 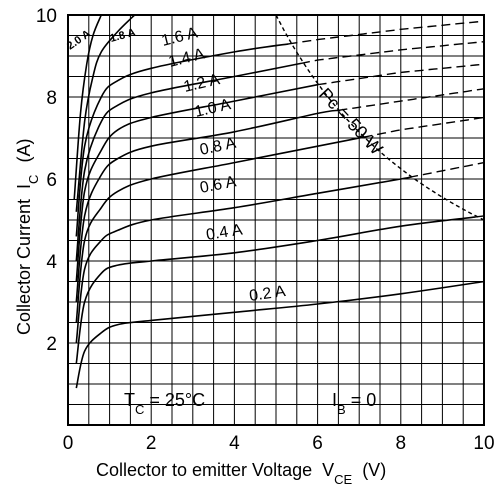 I want to click on curve-1-8-a, so click(x=105, y=113).